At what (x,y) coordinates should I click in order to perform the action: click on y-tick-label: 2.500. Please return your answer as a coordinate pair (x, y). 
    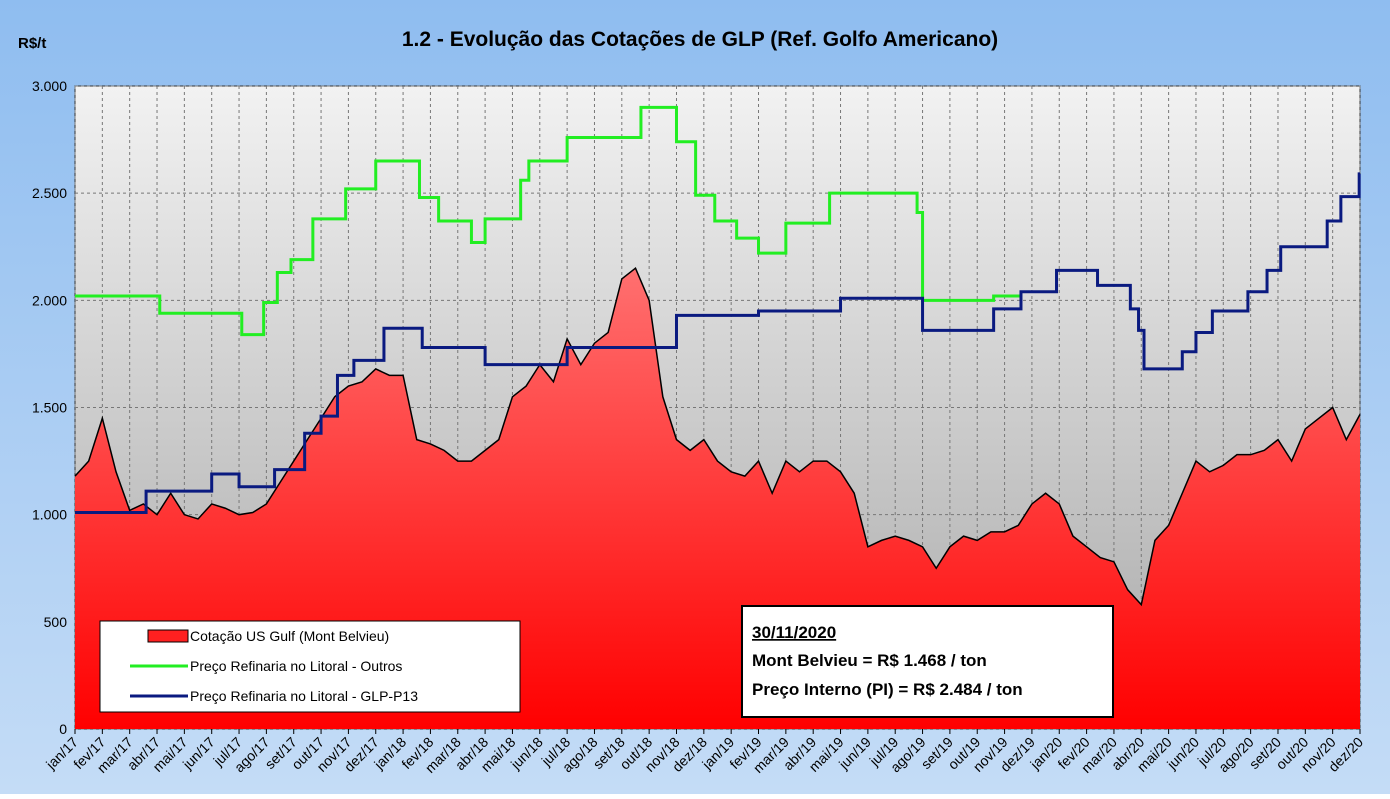
    Looking at the image, I should click on (49, 193).